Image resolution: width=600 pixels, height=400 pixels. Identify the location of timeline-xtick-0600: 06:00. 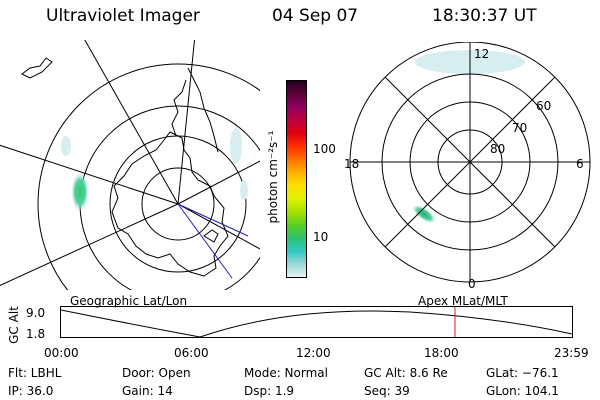
(191, 353).